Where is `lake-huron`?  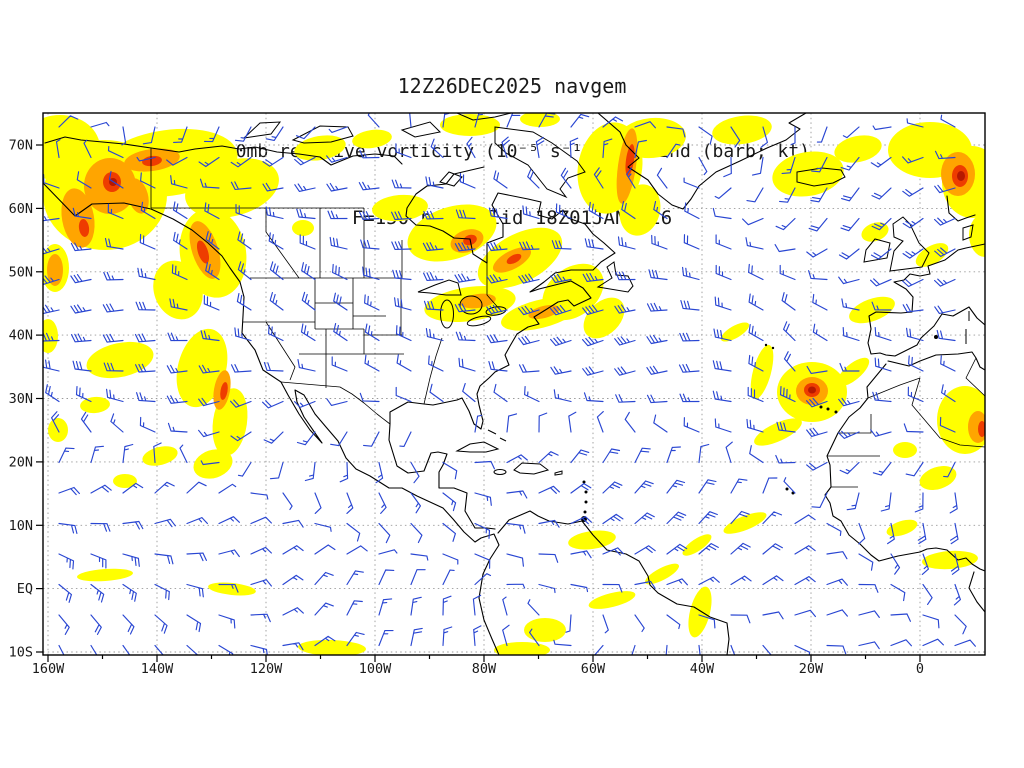 lake-huron is located at coordinates (471, 305).